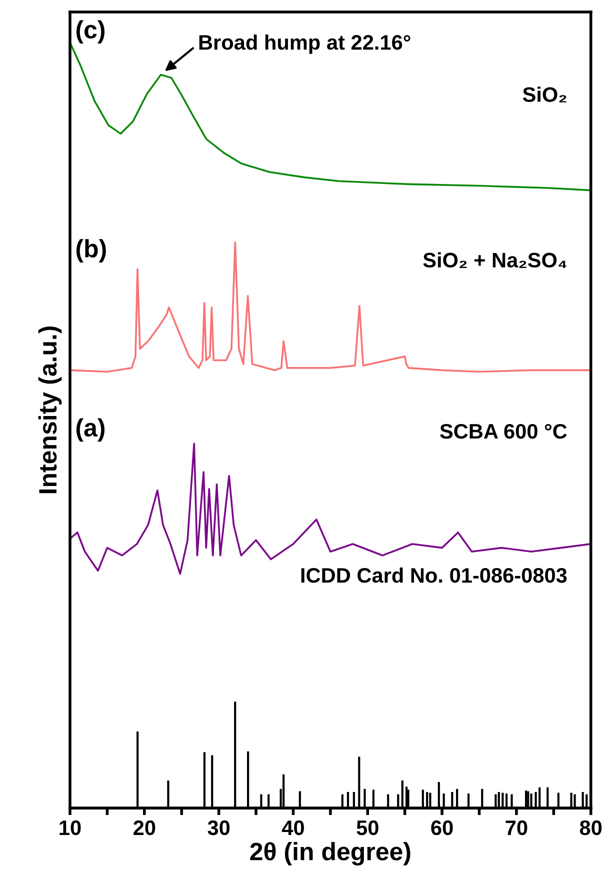  I want to click on x-tick-label: 80, so click(591, 828).